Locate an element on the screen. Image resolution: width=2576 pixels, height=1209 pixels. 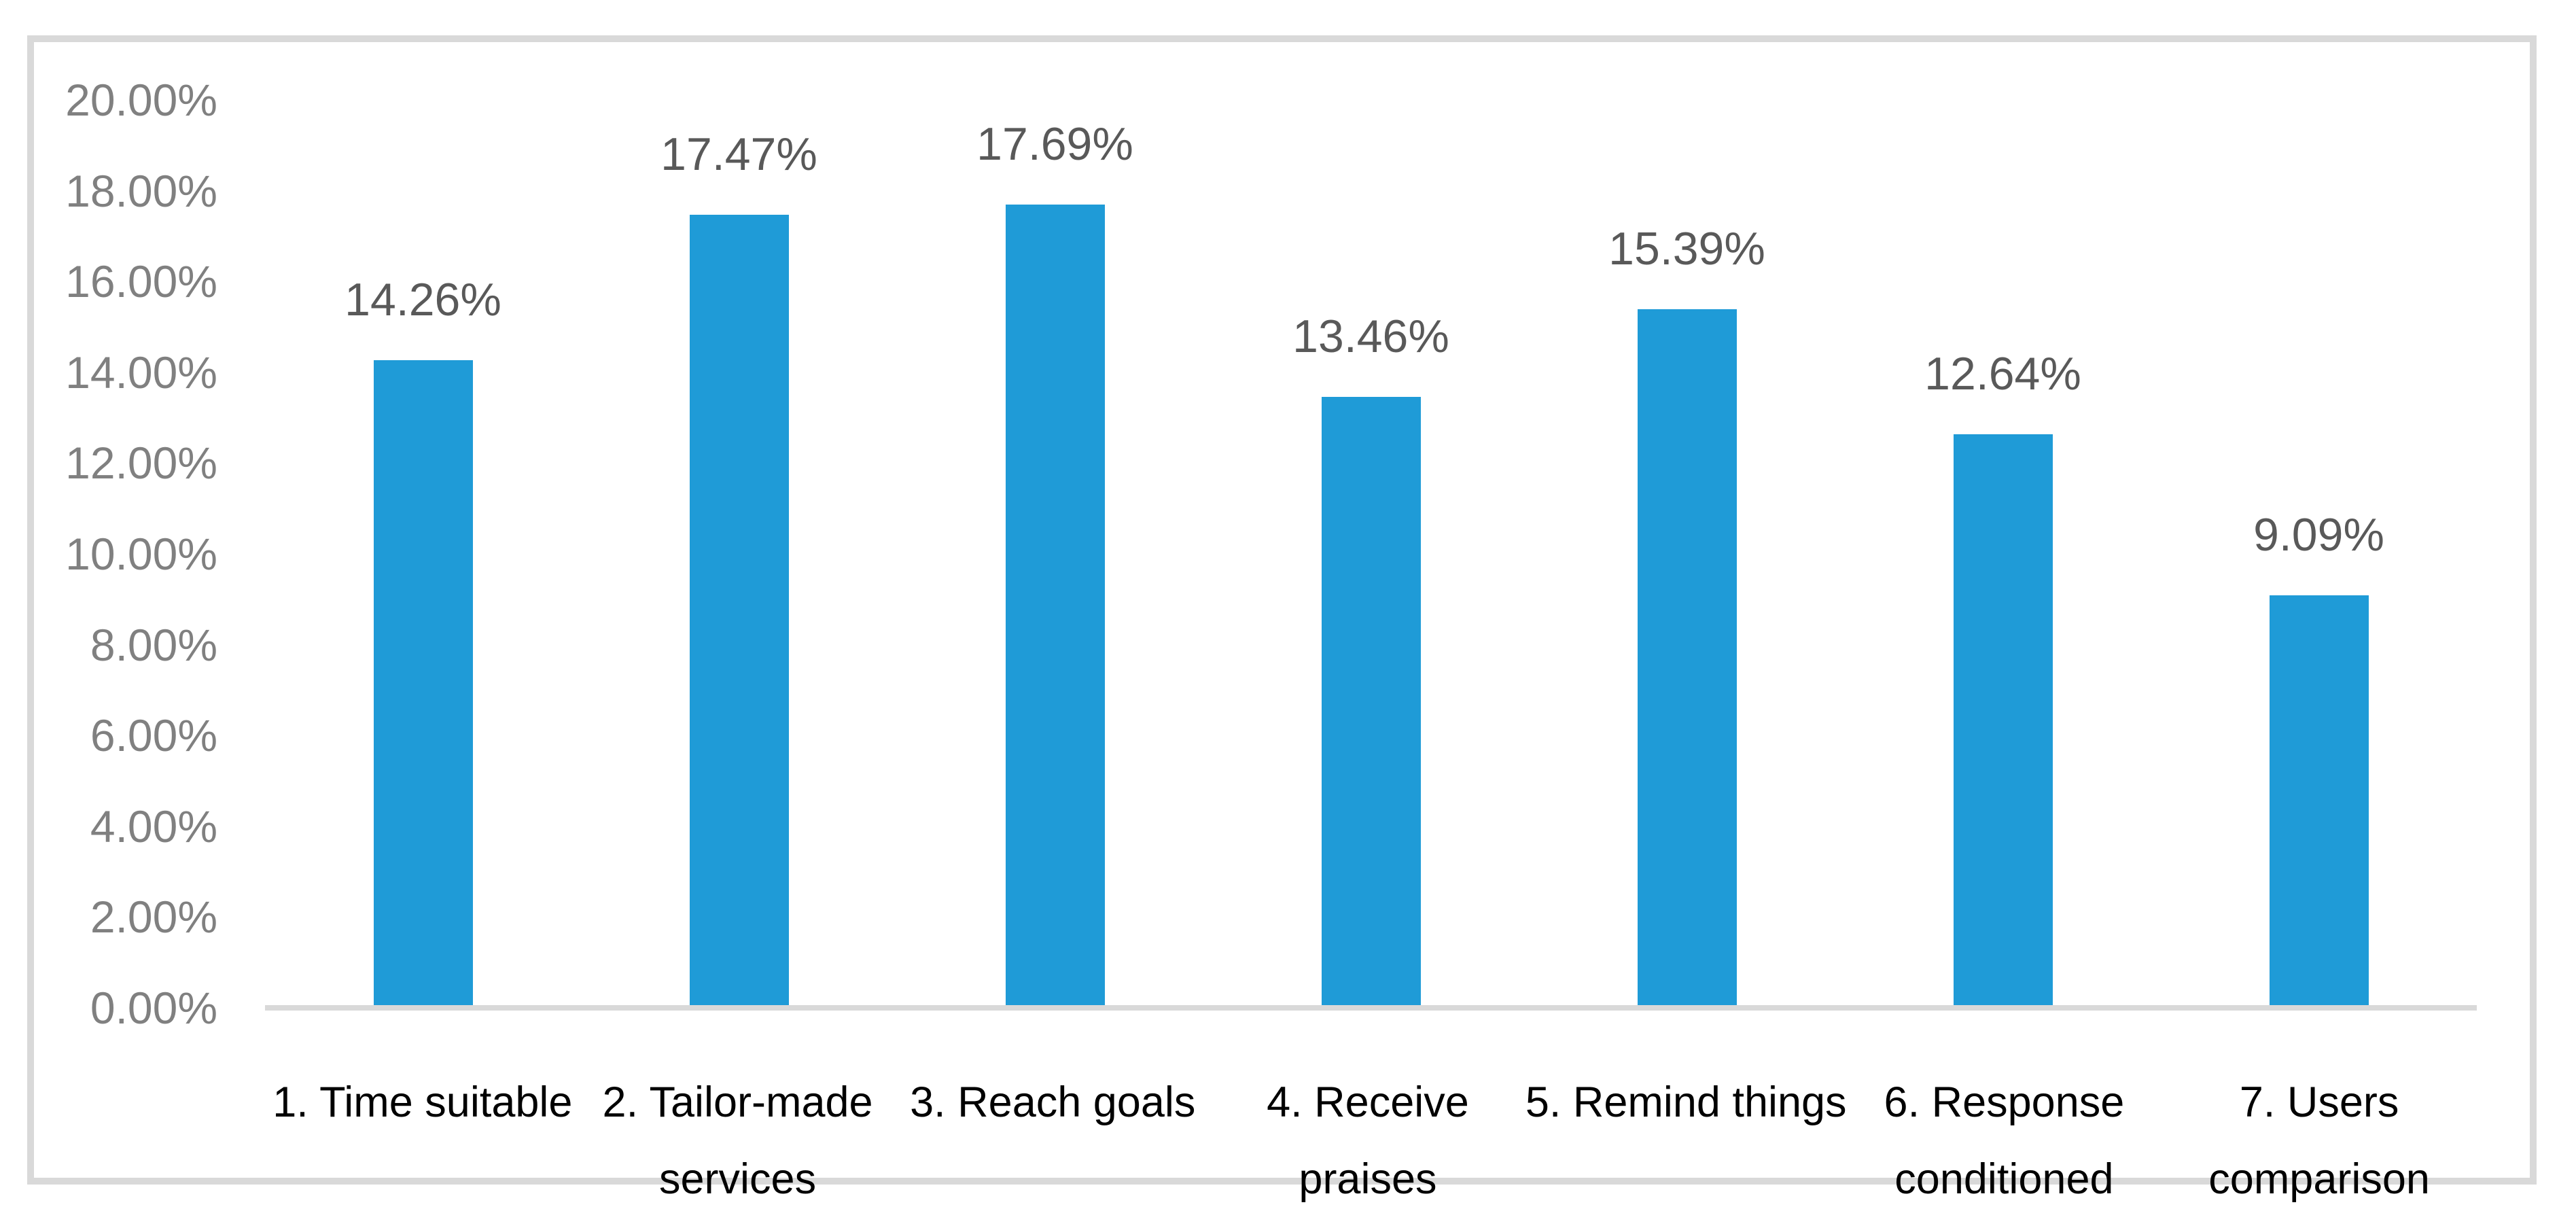
bar-category-7: 9.09% is located at coordinates (2319, 554).